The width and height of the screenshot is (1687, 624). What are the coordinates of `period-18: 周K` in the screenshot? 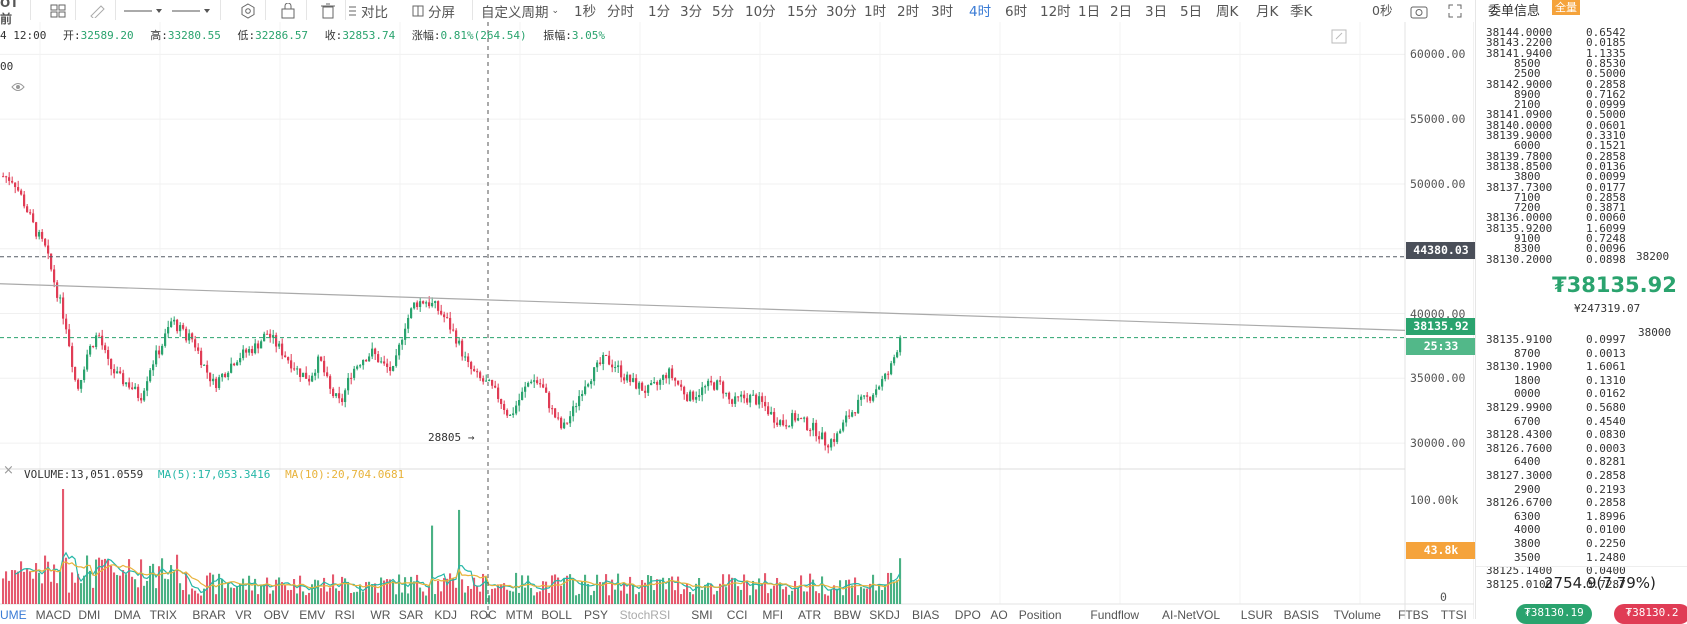 It's located at (1227, 12).